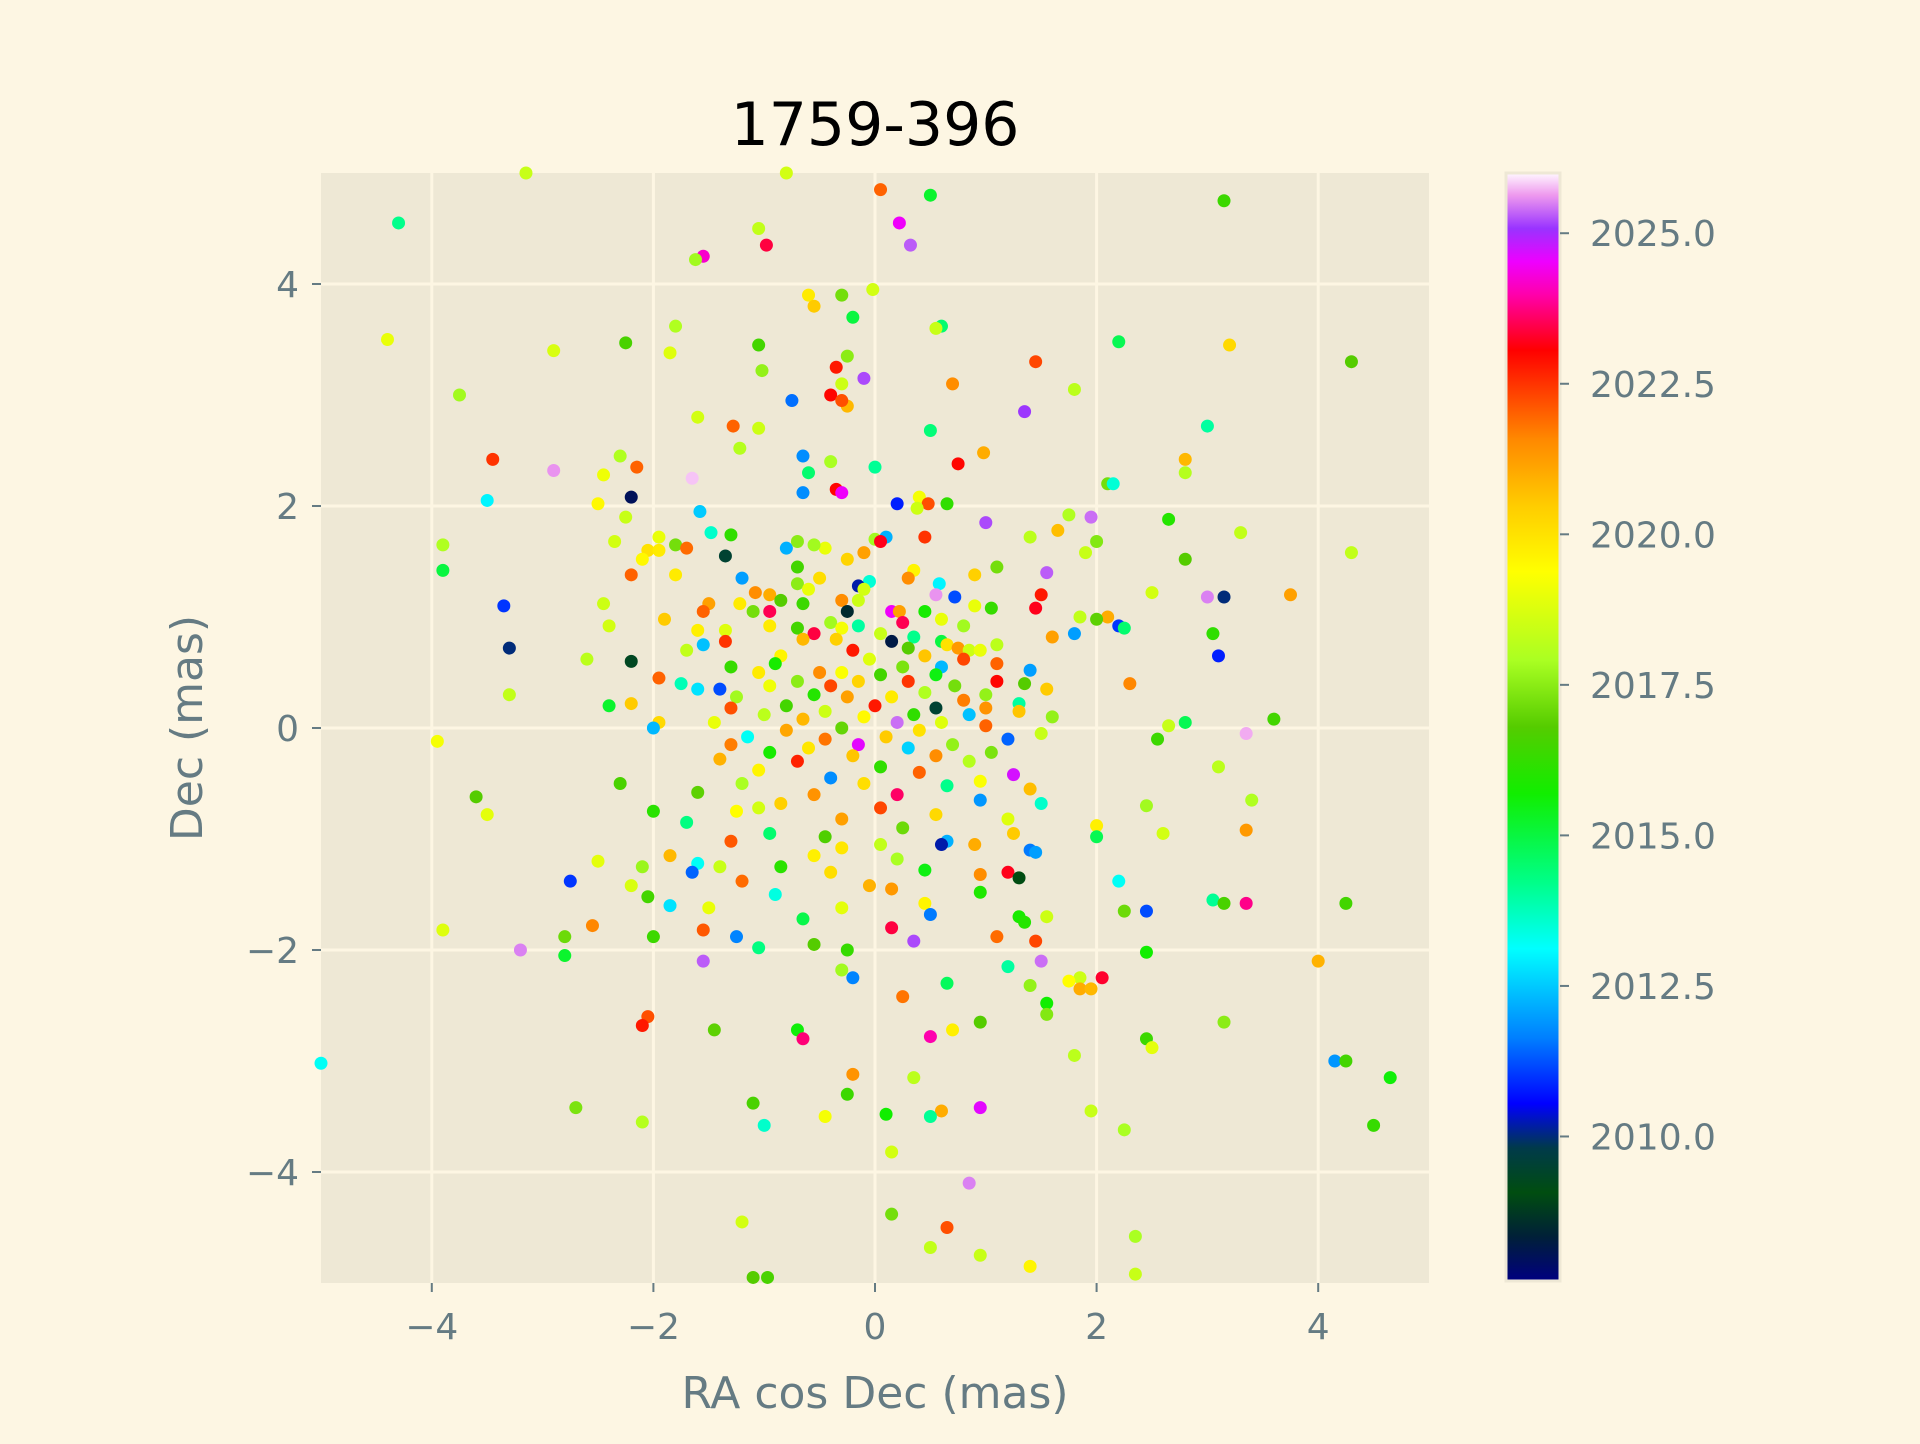 This screenshot has height=1444, width=1920. I want to click on x-tick-label: −4, so click(431, 1327).